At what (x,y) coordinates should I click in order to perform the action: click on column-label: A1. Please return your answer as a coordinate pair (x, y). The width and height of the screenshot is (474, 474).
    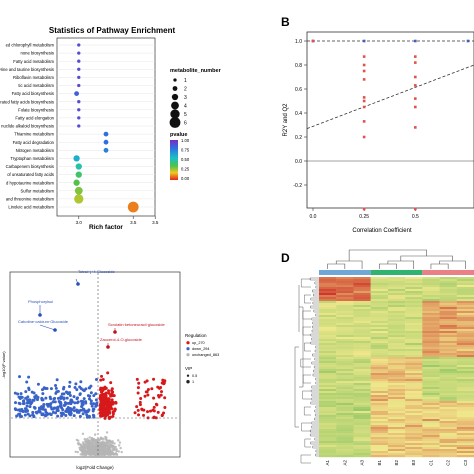
    Looking at the image, I should click on (327, 463).